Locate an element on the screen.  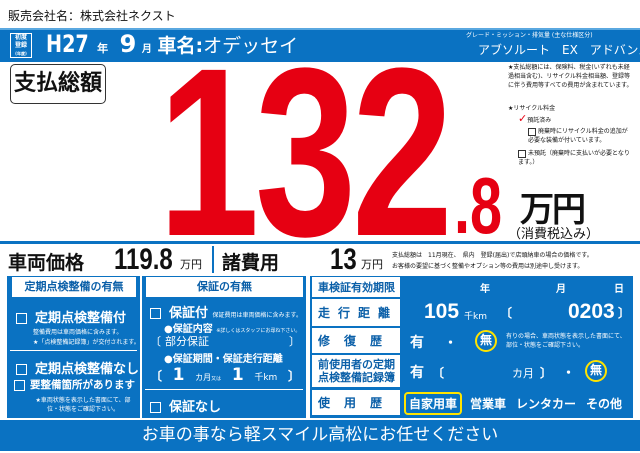
record-book-value: 有 〔 カ月 〕 ・ 無 is located at coordinates (516, 371).